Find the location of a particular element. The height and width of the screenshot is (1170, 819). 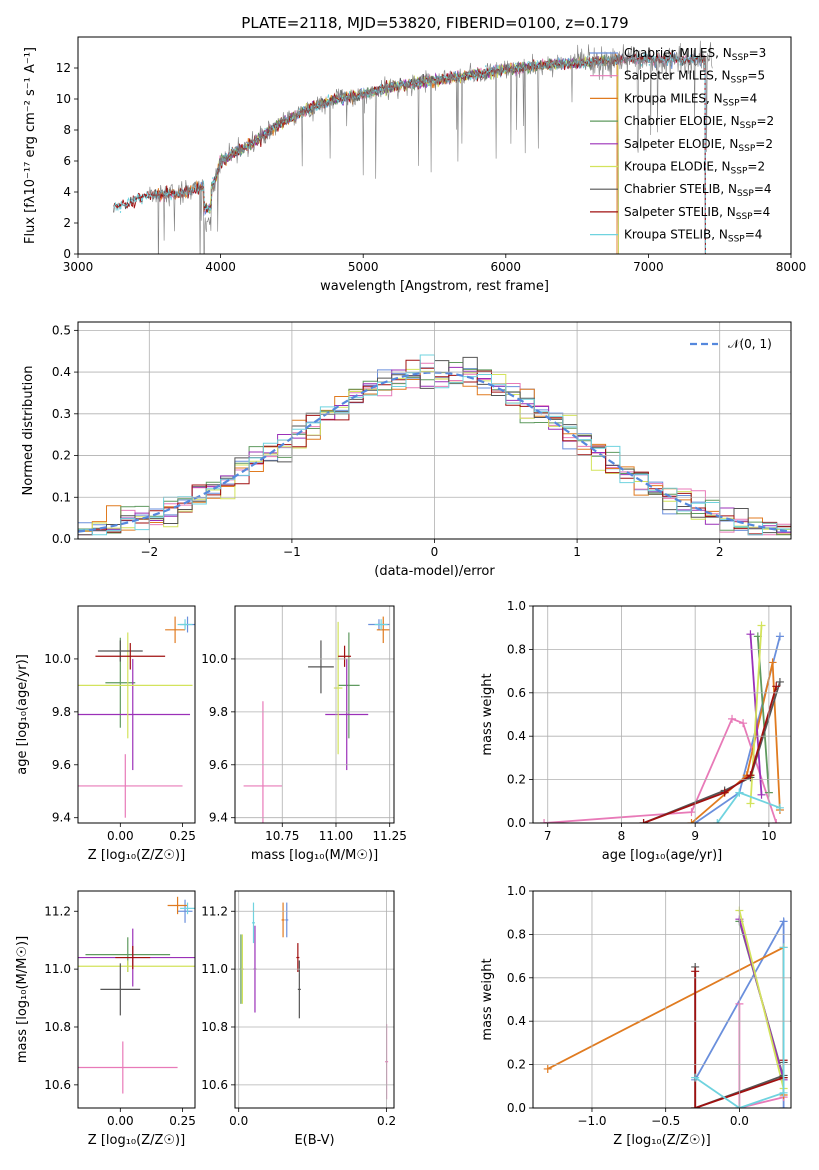

x-tick-label: −1.0 is located at coordinates (591, 1121).